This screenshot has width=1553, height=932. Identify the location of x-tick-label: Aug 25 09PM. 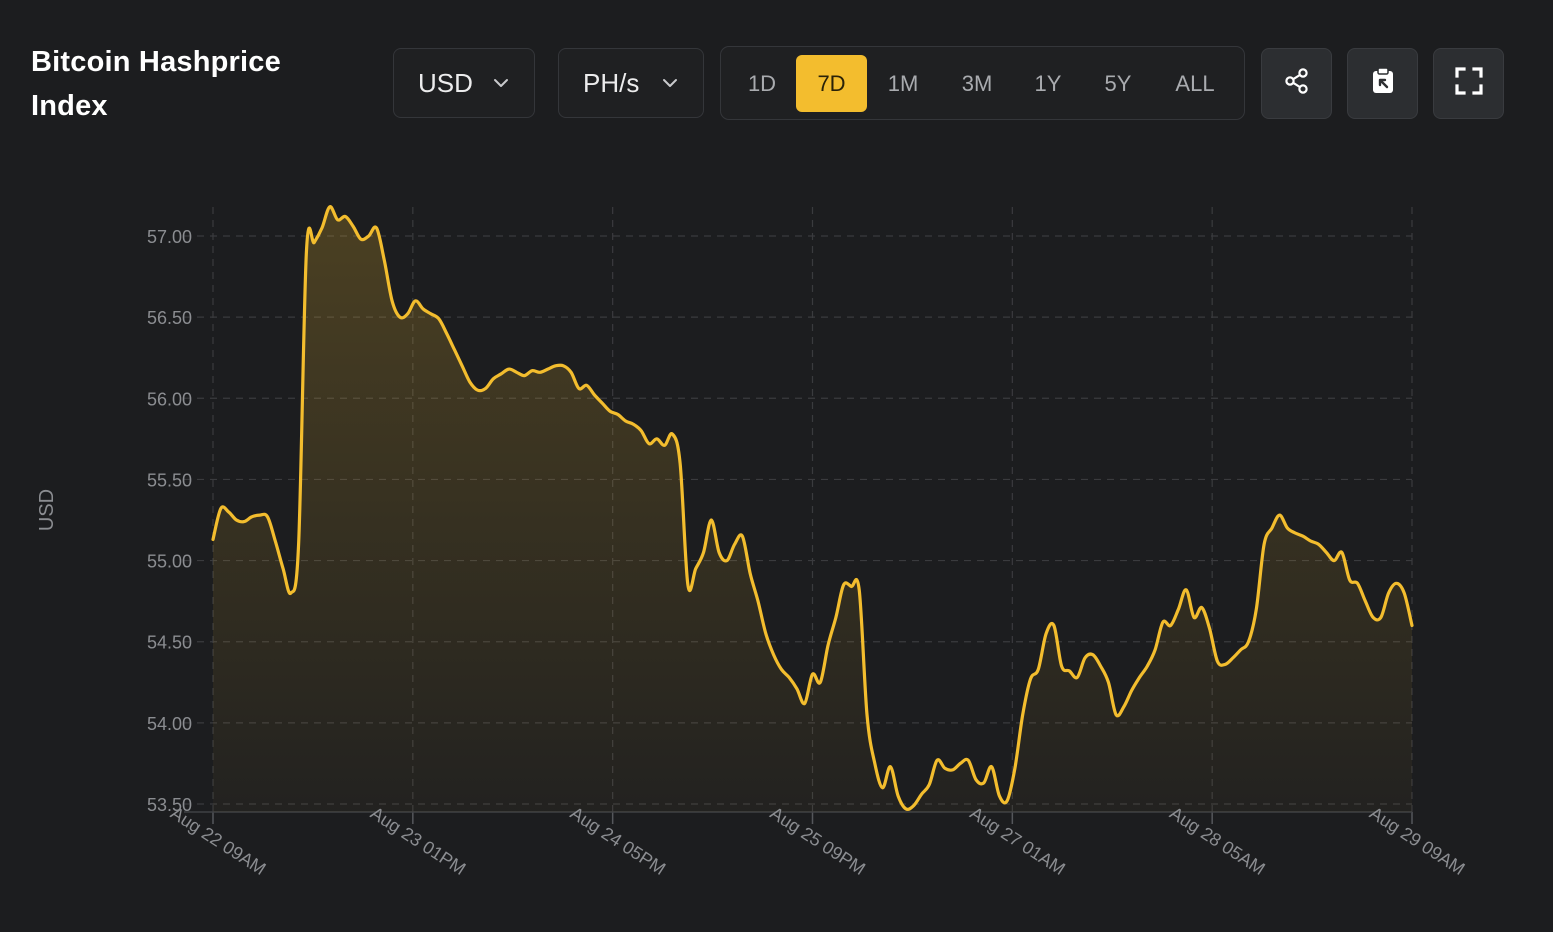
(818, 841).